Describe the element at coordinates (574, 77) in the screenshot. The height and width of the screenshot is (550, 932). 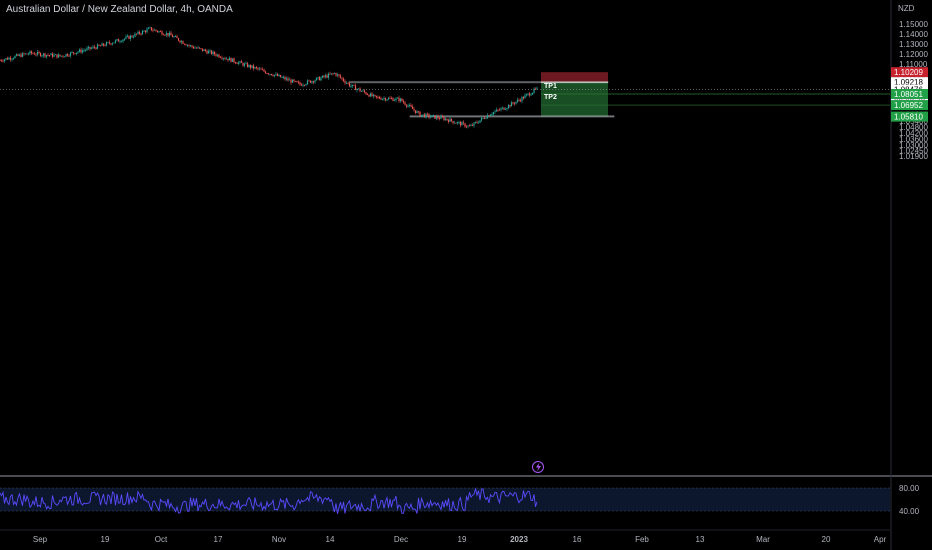
I see `stop-loss-zone` at that location.